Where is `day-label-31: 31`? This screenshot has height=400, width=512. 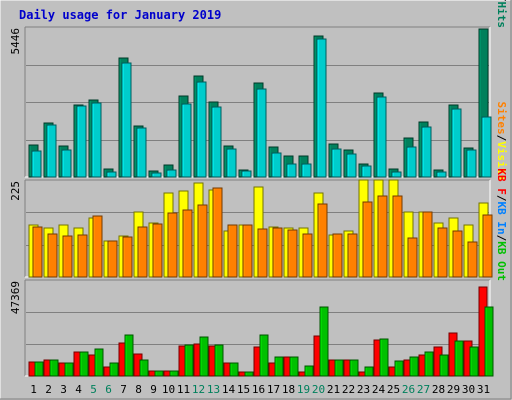
day-label-31: 31 is located at coordinates (483, 389).